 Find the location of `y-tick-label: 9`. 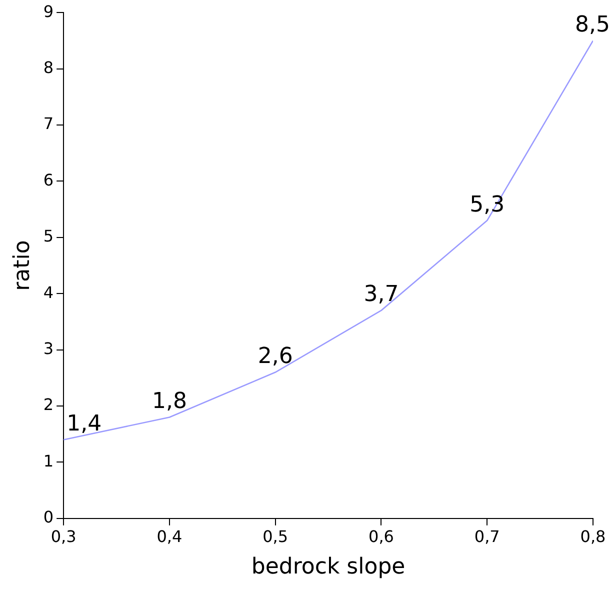

y-tick-label: 9 is located at coordinates (48, 11).